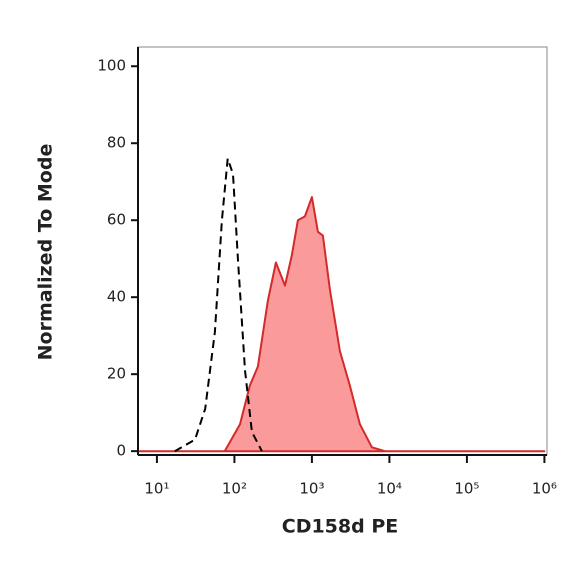 The height and width of the screenshot is (584, 584). Describe the element at coordinates (156, 489) in the screenshot. I see `x-tick-label: 10¹` at that location.